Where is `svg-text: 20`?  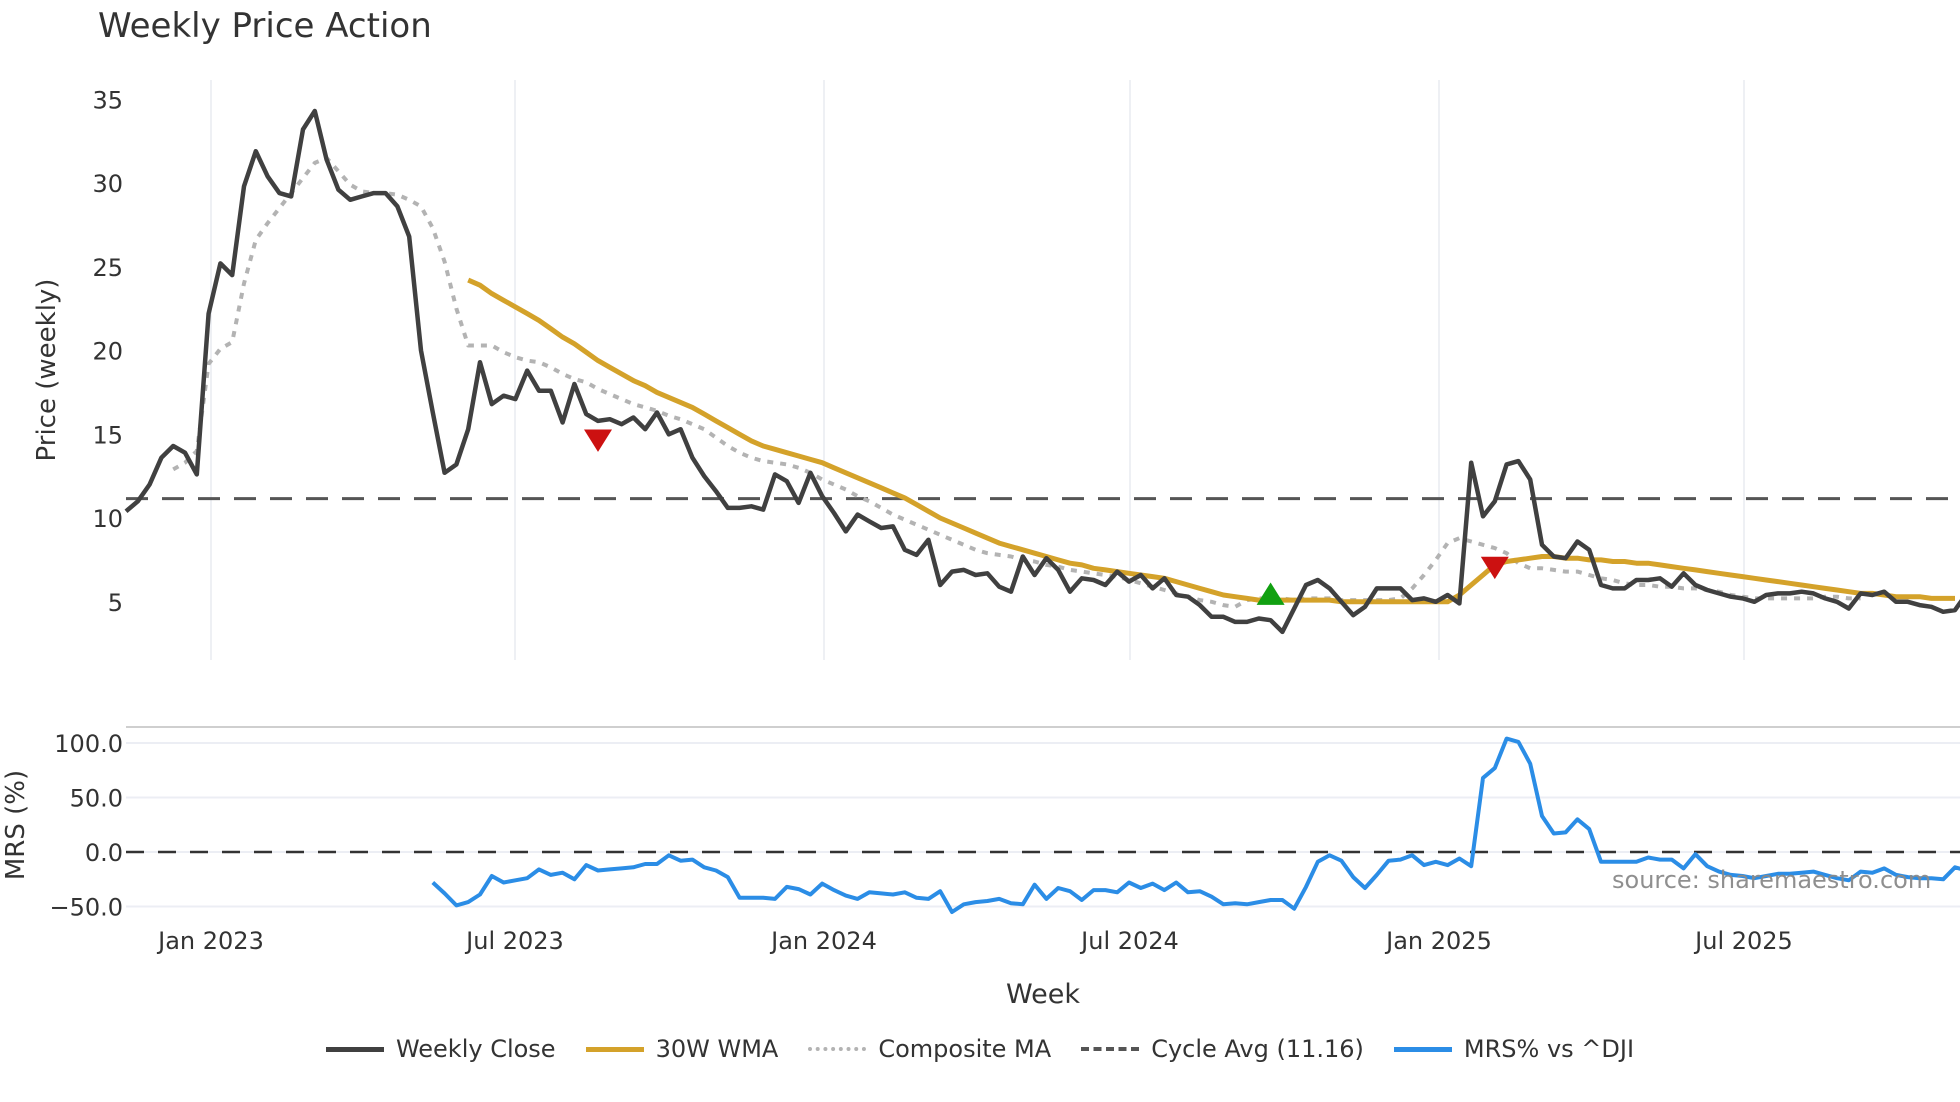 svg-text: 20 is located at coordinates (107, 352).